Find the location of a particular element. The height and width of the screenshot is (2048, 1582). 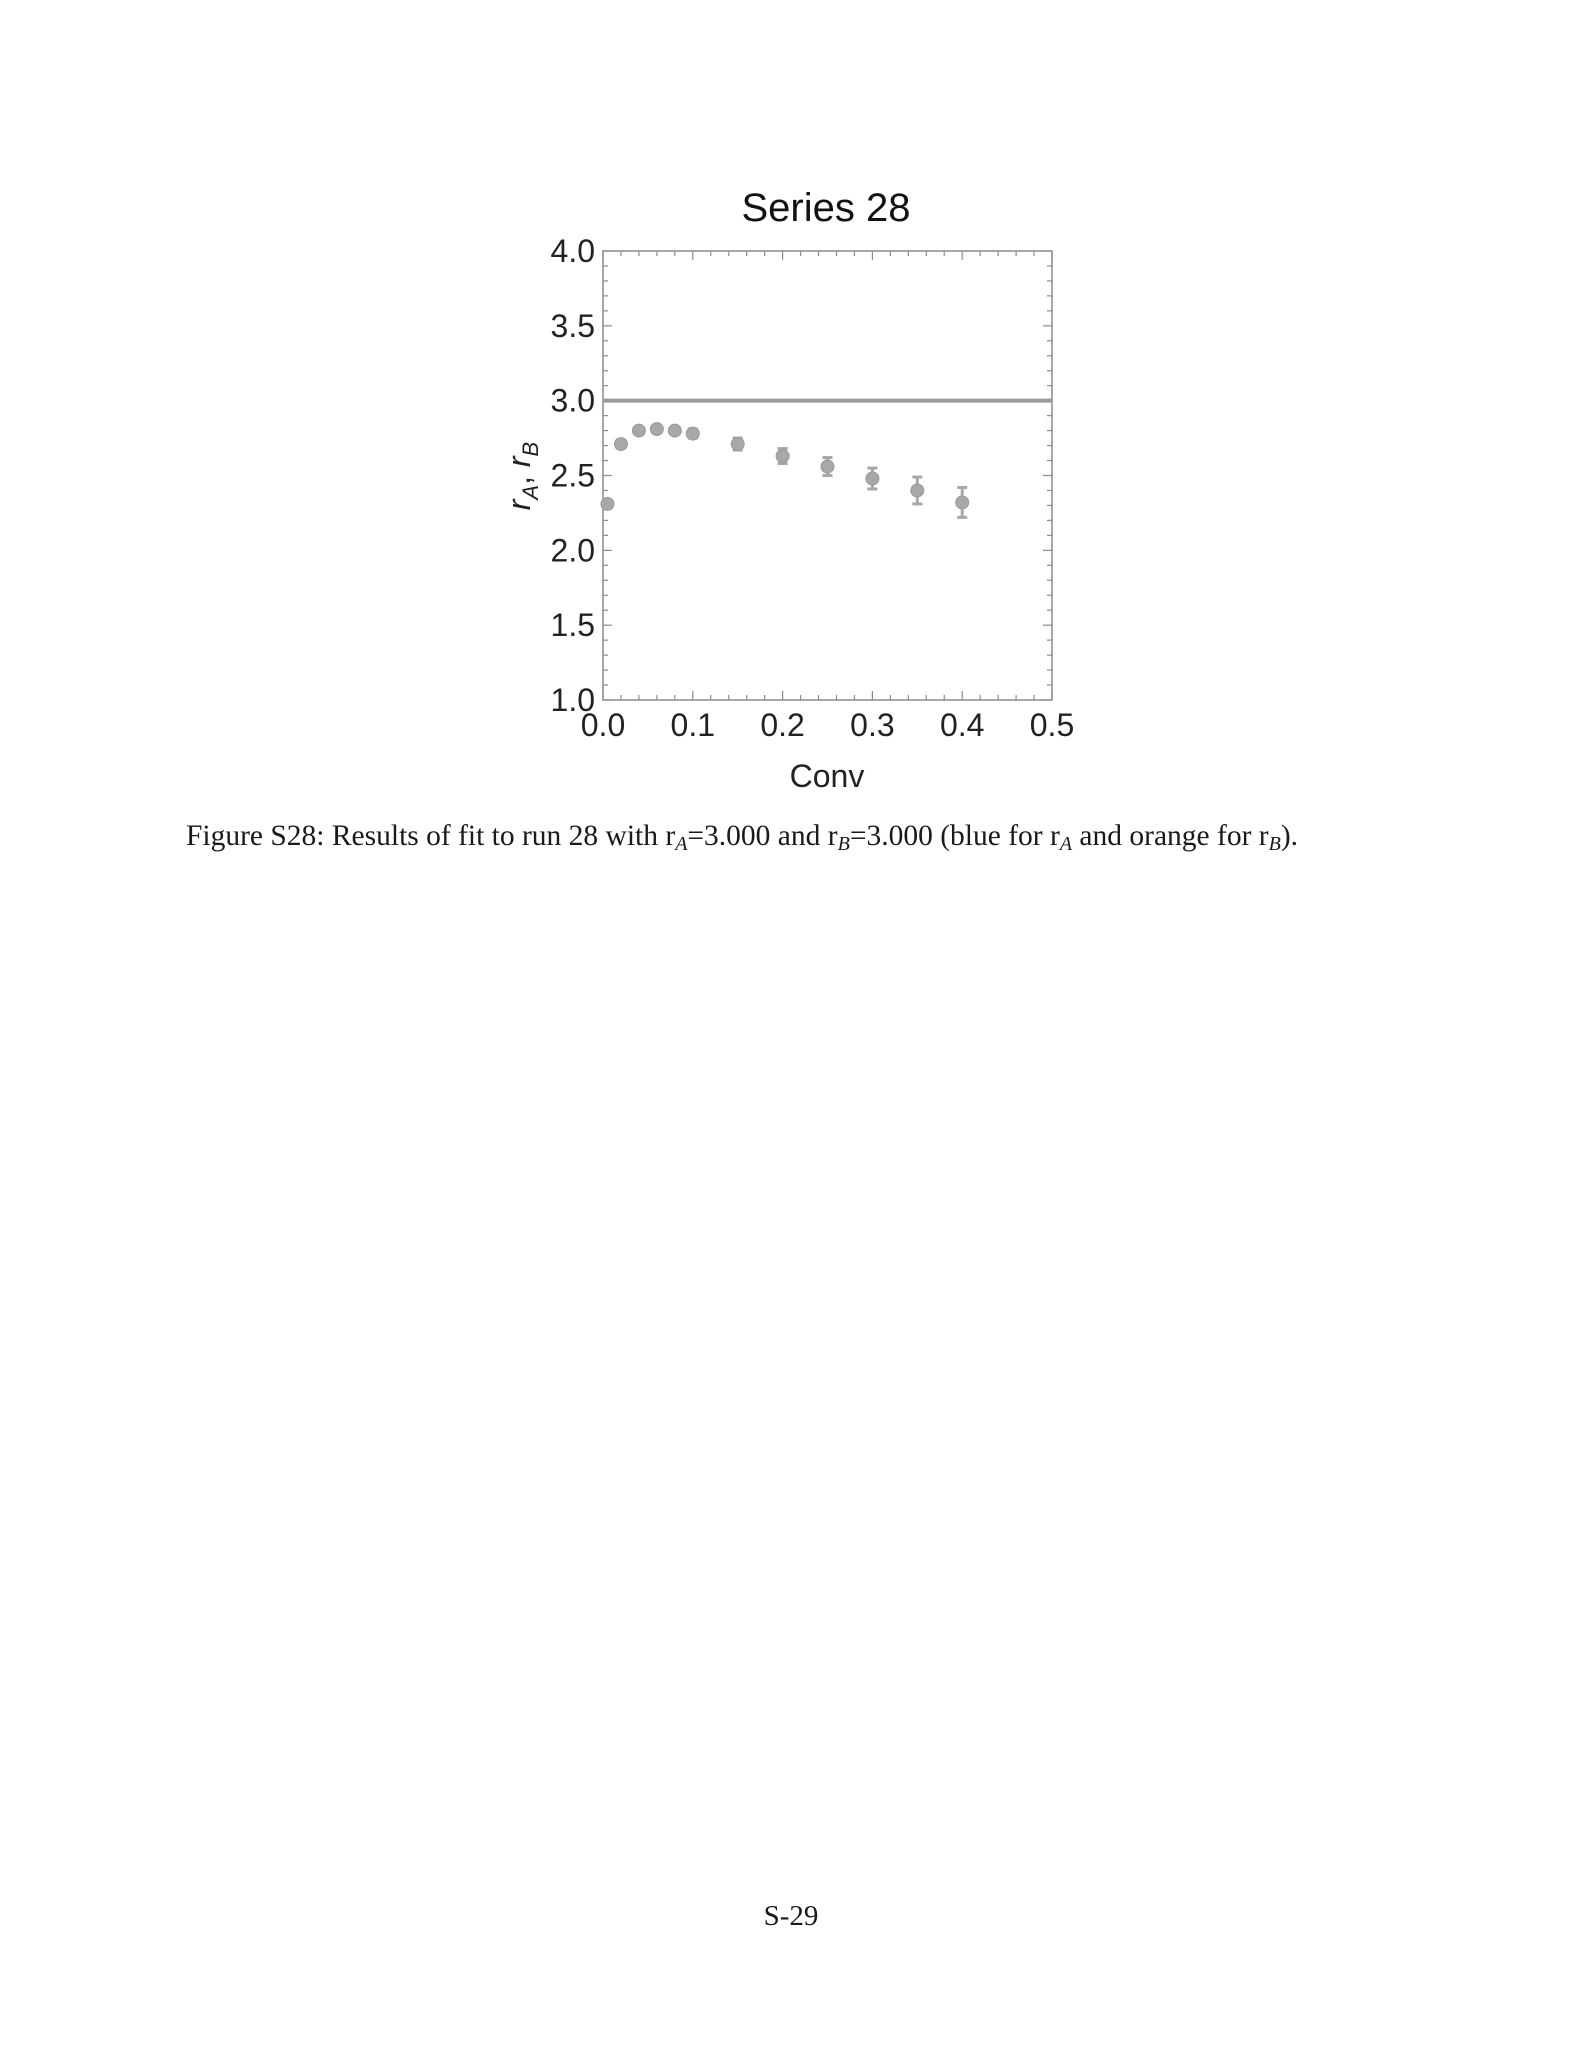

axis-ticks: 0.0 0.1 0.2 0.3 0.4 0.5 1.0 1.5 2.0 2.5 3.0 3.5 4.0 is located at coordinates (813, 488).